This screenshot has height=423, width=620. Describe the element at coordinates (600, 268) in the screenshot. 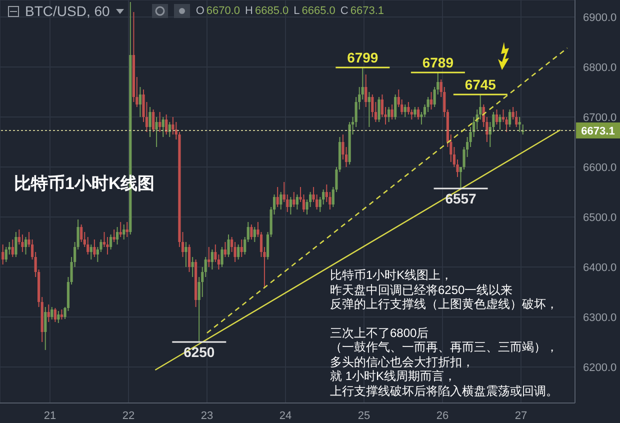

I see `y-tick-label: 6400.0` at that location.